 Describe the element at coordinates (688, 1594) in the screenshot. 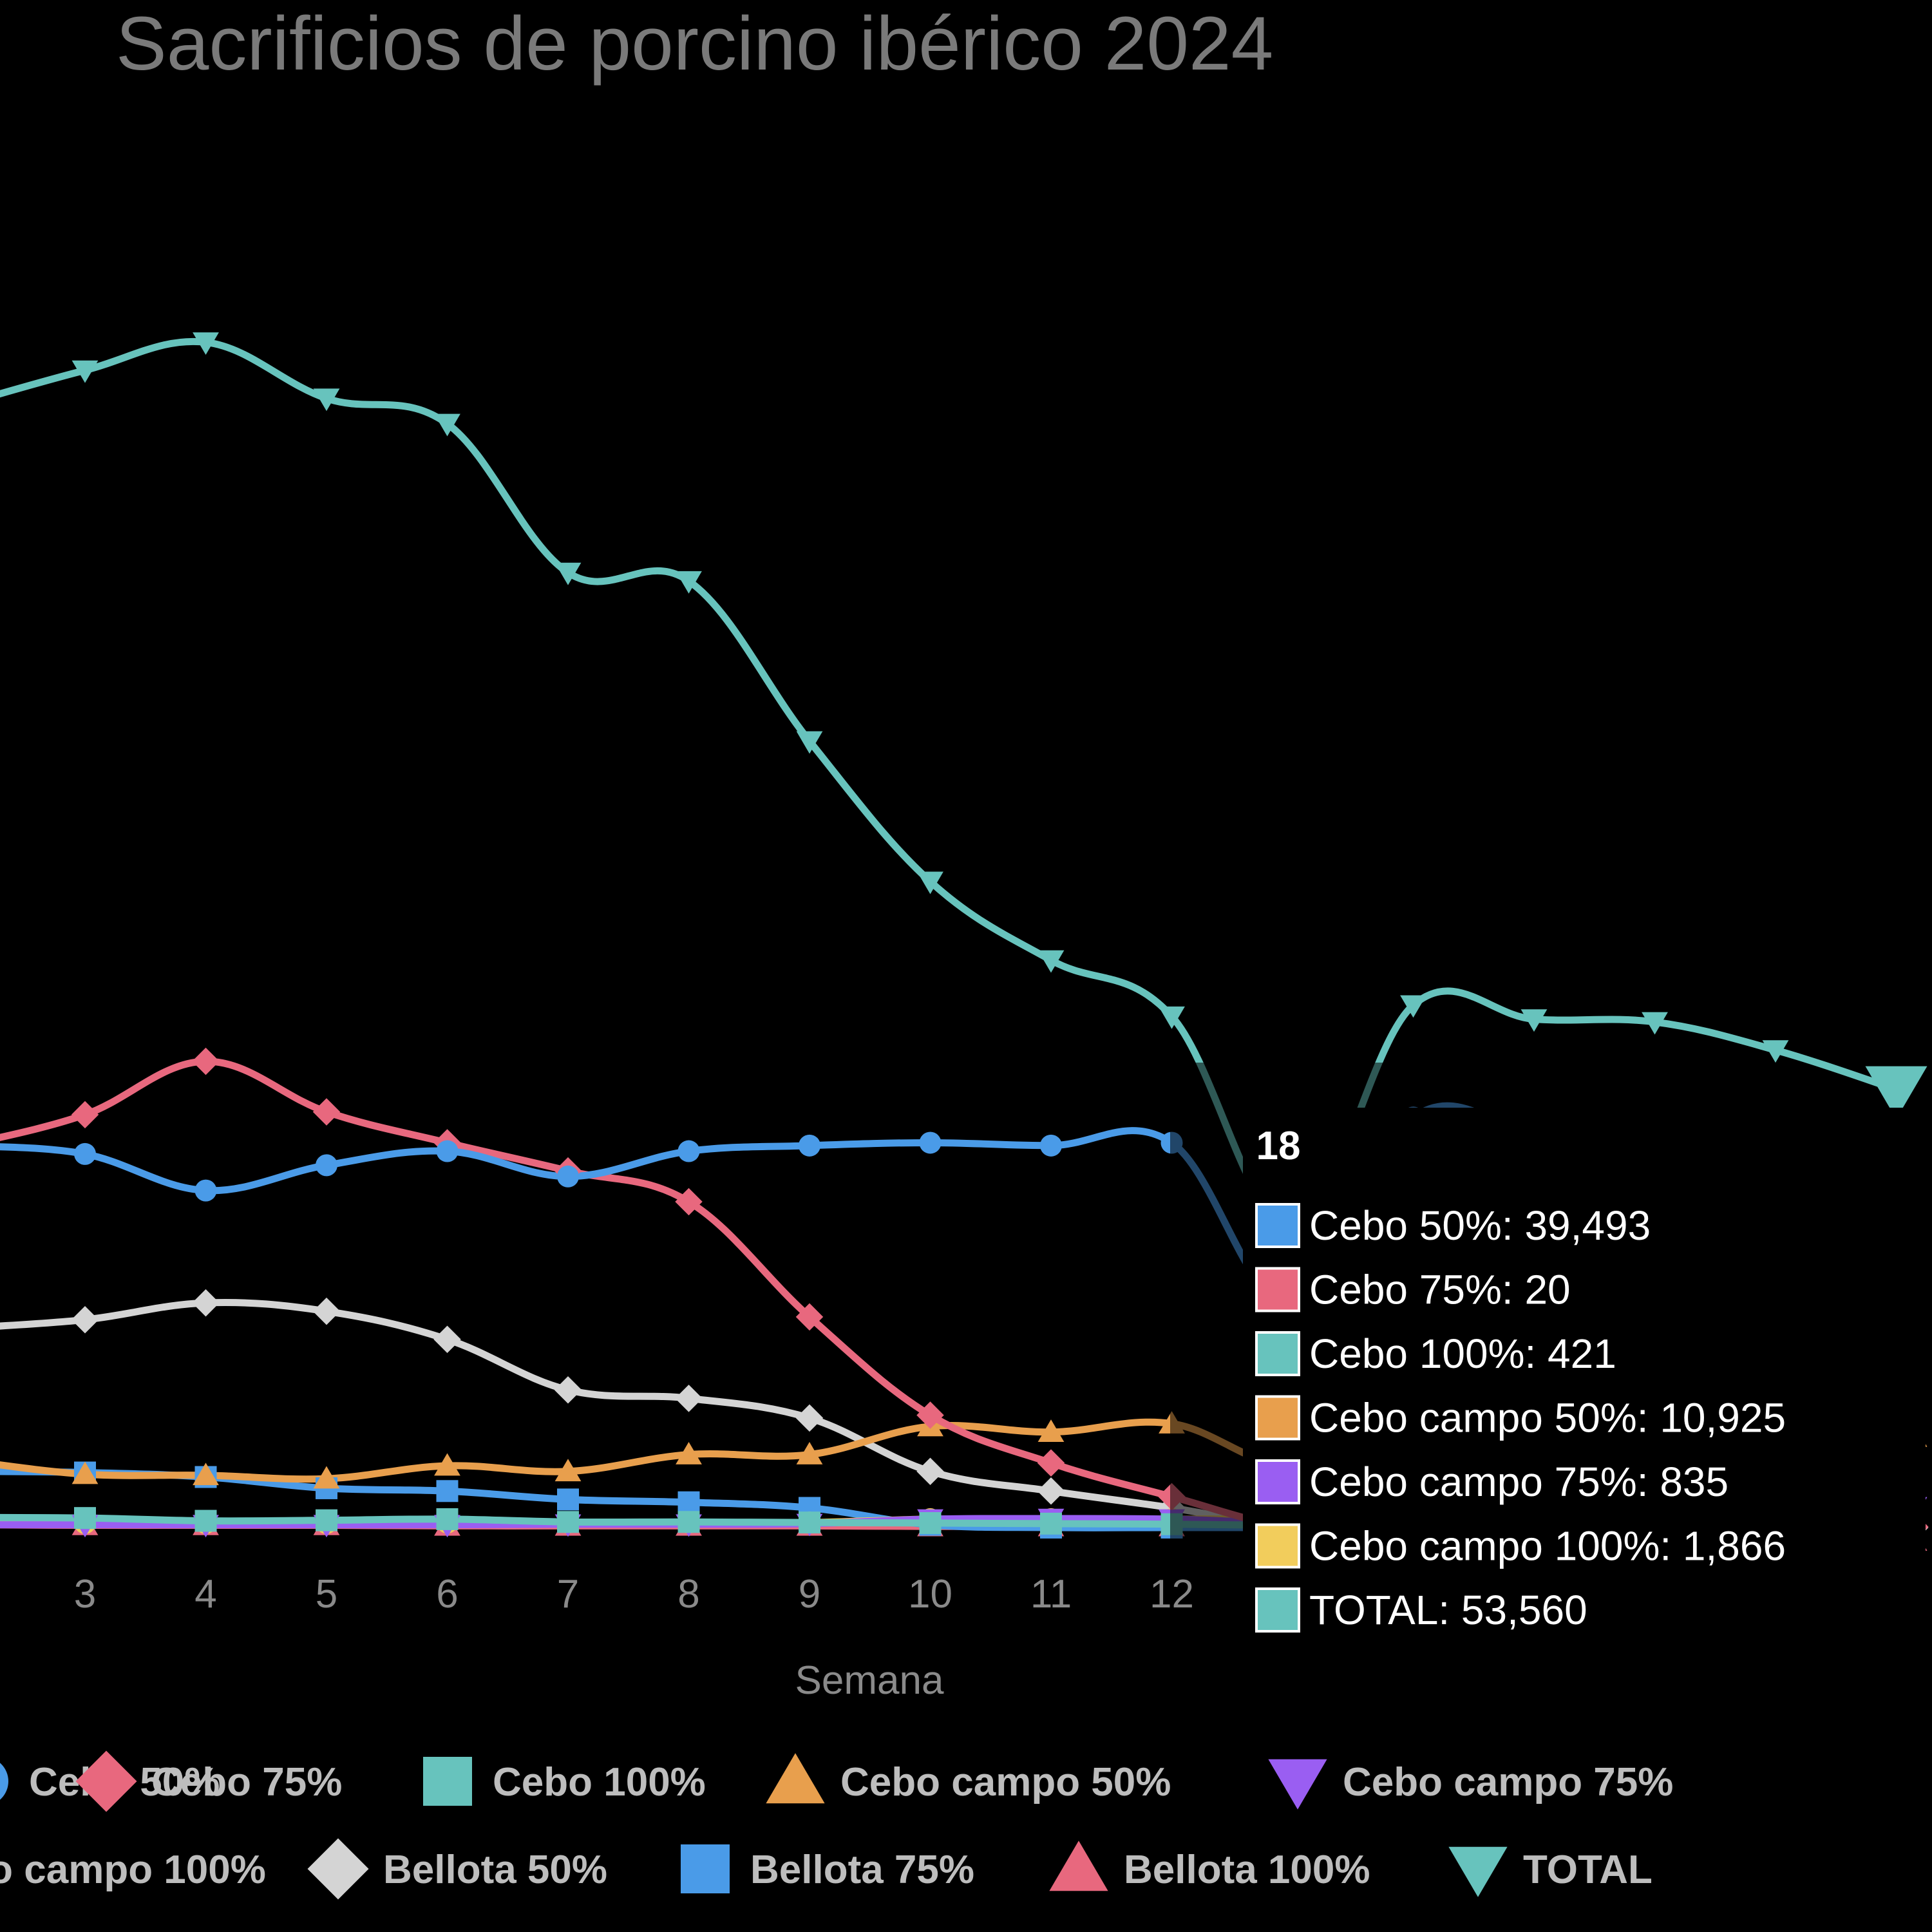

I see `x-tick-label: 8` at that location.